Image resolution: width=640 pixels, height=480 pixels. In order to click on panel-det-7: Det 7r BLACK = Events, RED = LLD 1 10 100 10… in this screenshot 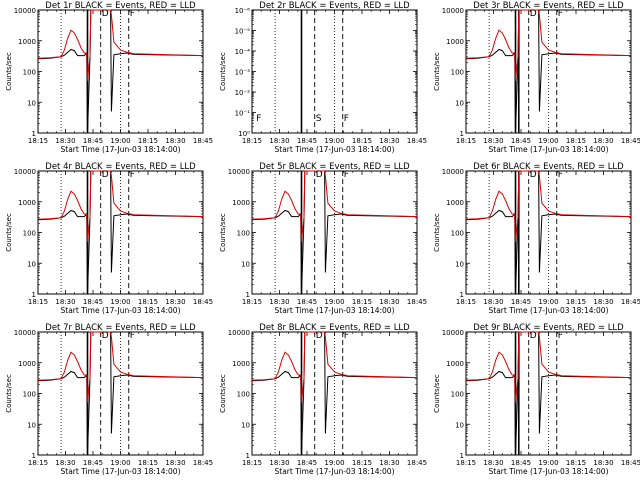, I will do `click(109, 399)`.